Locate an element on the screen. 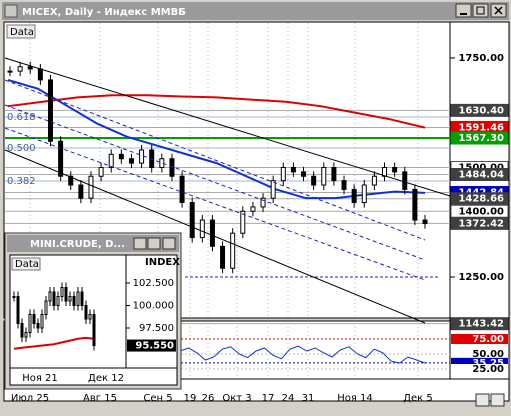  maximize-button is located at coordinates (480, 10).